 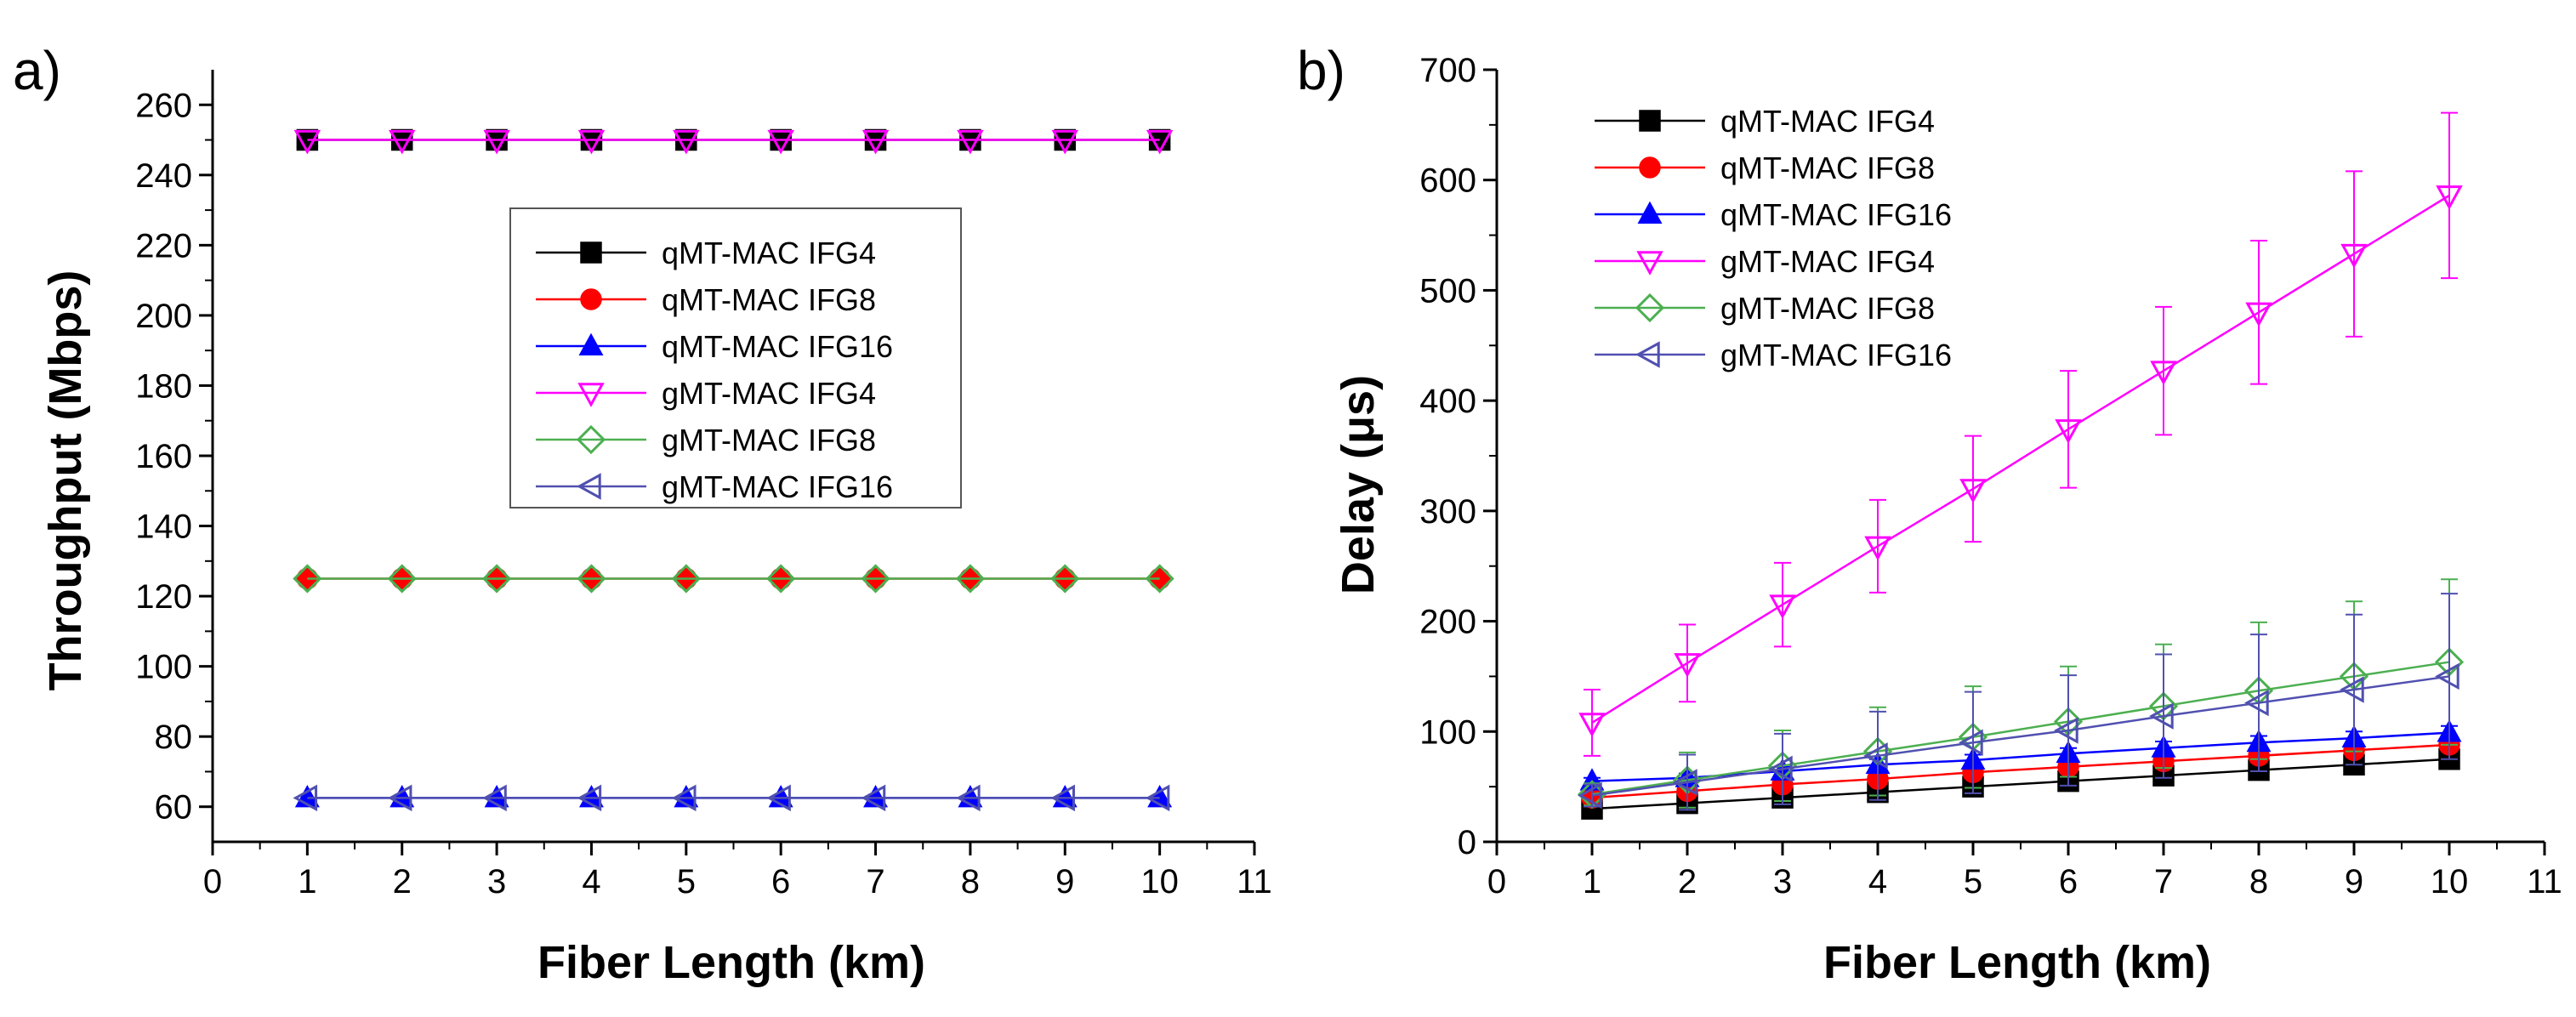 What do you see at coordinates (2544, 882) in the screenshot?
I see `panel-b-x-tick-label: 11` at bounding box center [2544, 882].